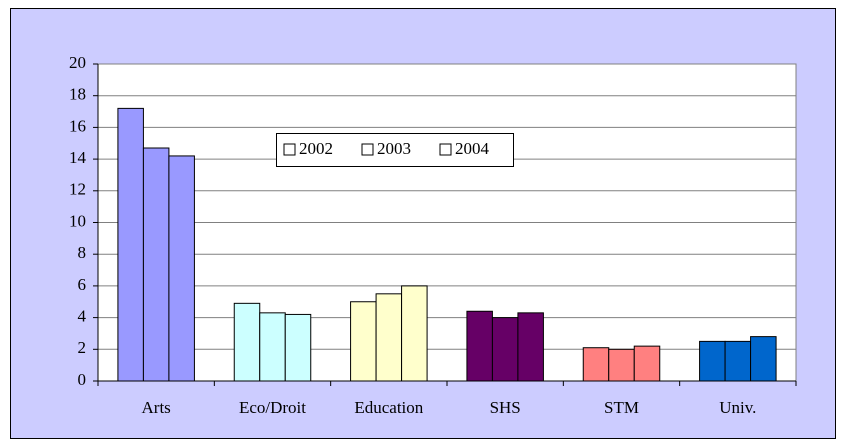  I want to click on y-tick-label: 12, so click(77, 189).